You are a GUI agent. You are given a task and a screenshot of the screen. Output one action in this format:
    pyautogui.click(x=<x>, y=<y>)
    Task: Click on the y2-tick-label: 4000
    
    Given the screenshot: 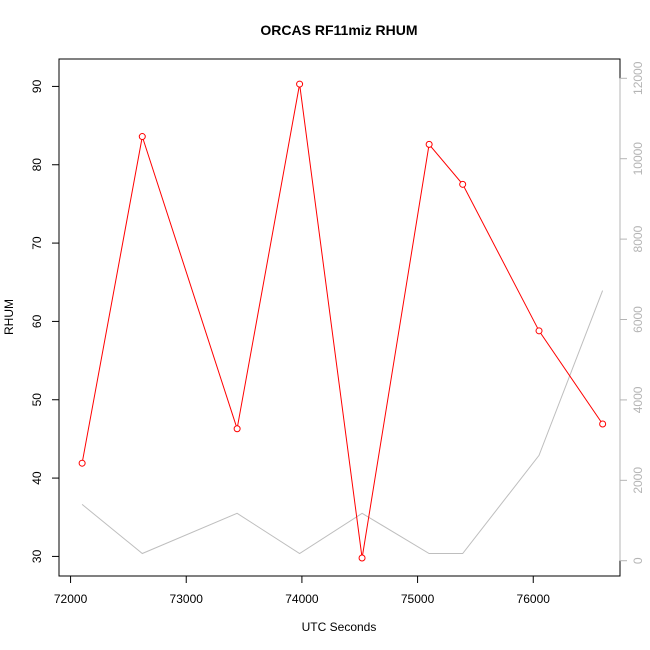 What is the action you would take?
    pyautogui.click(x=638, y=399)
    